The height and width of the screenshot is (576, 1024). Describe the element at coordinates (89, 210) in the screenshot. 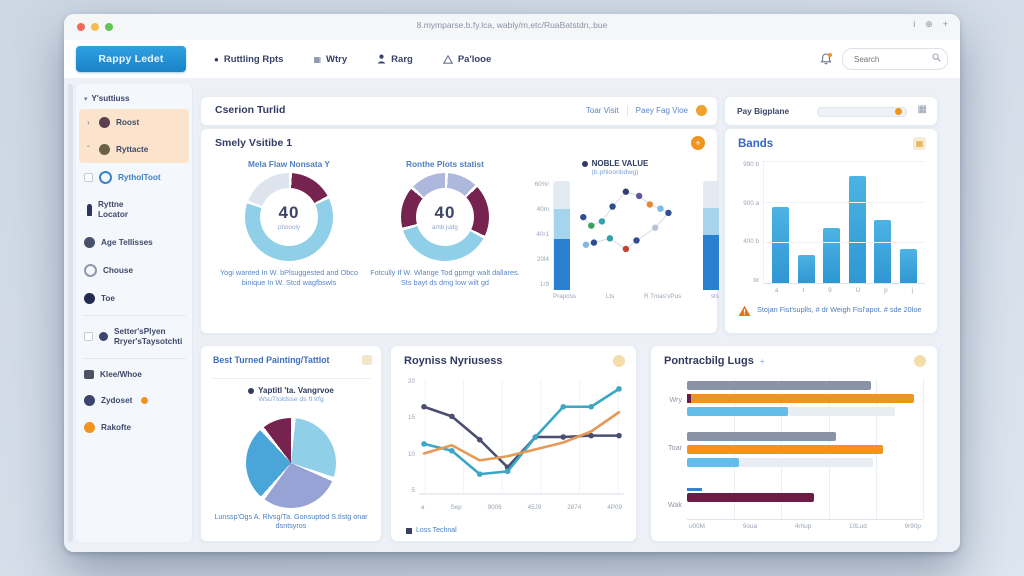

I see `key-icon` at that location.